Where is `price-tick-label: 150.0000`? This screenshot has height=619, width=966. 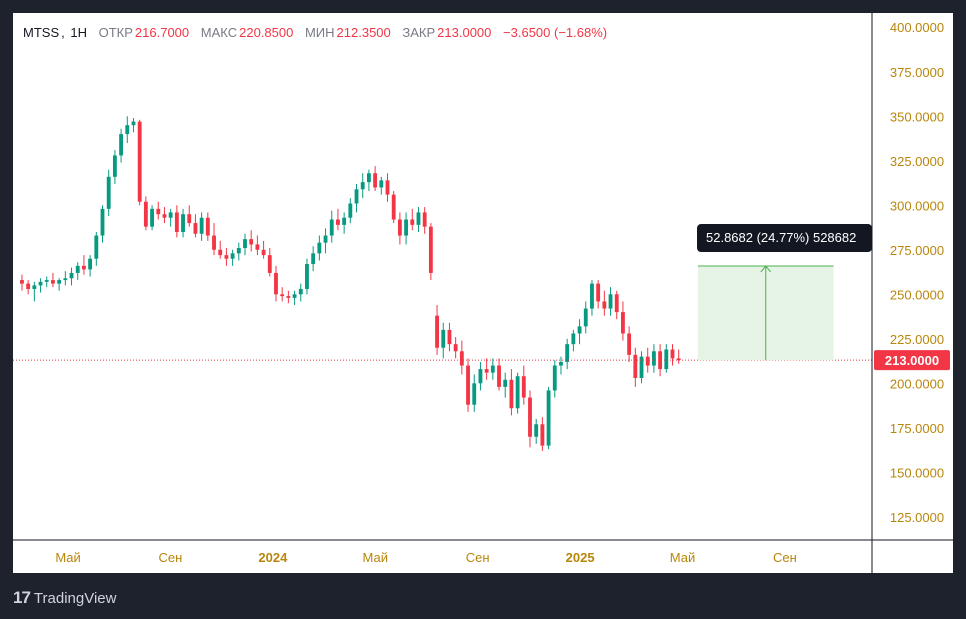
price-tick-label: 150.0000 is located at coordinates (917, 472).